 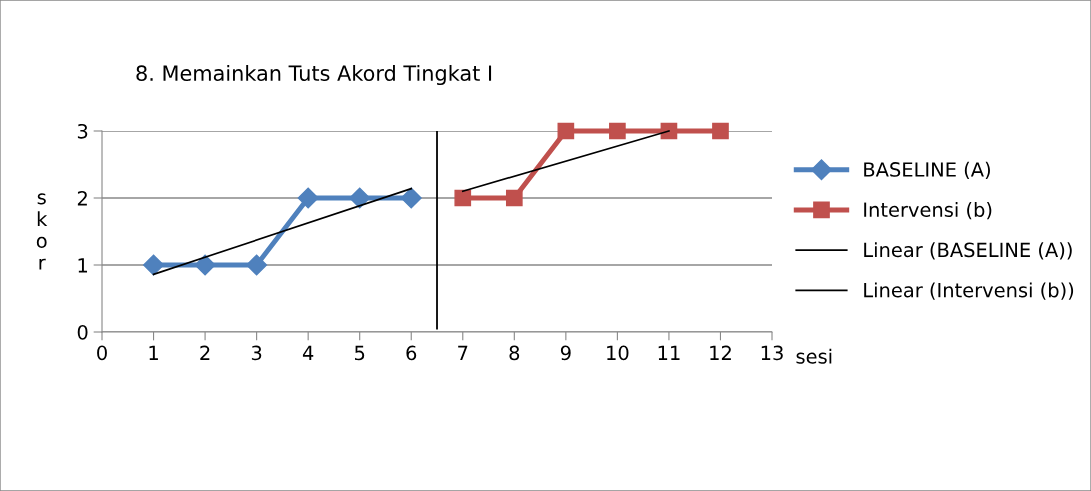 What do you see at coordinates (772, 353) in the screenshot?
I see `x-tick-label: 13` at bounding box center [772, 353].